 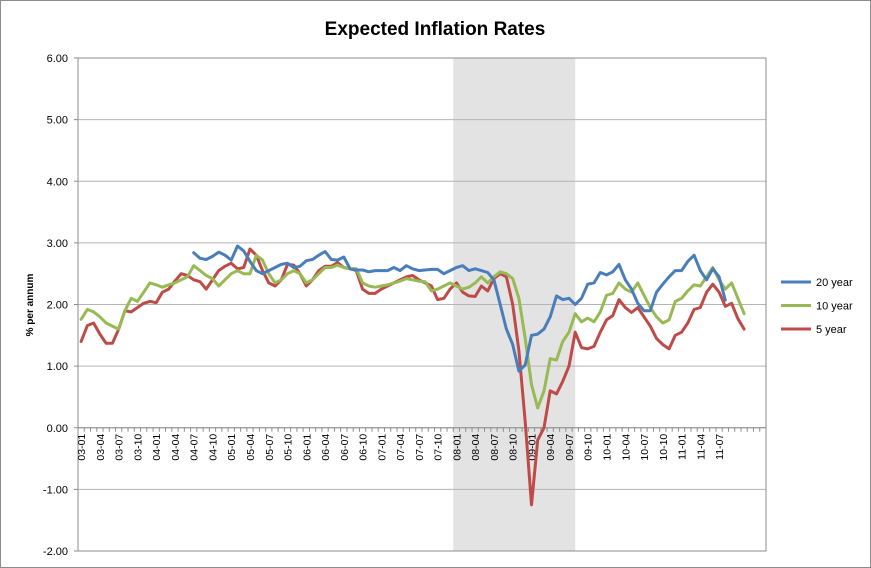 What do you see at coordinates (232, 447) in the screenshot?
I see `x-tick-label: 05-01` at bounding box center [232, 447].